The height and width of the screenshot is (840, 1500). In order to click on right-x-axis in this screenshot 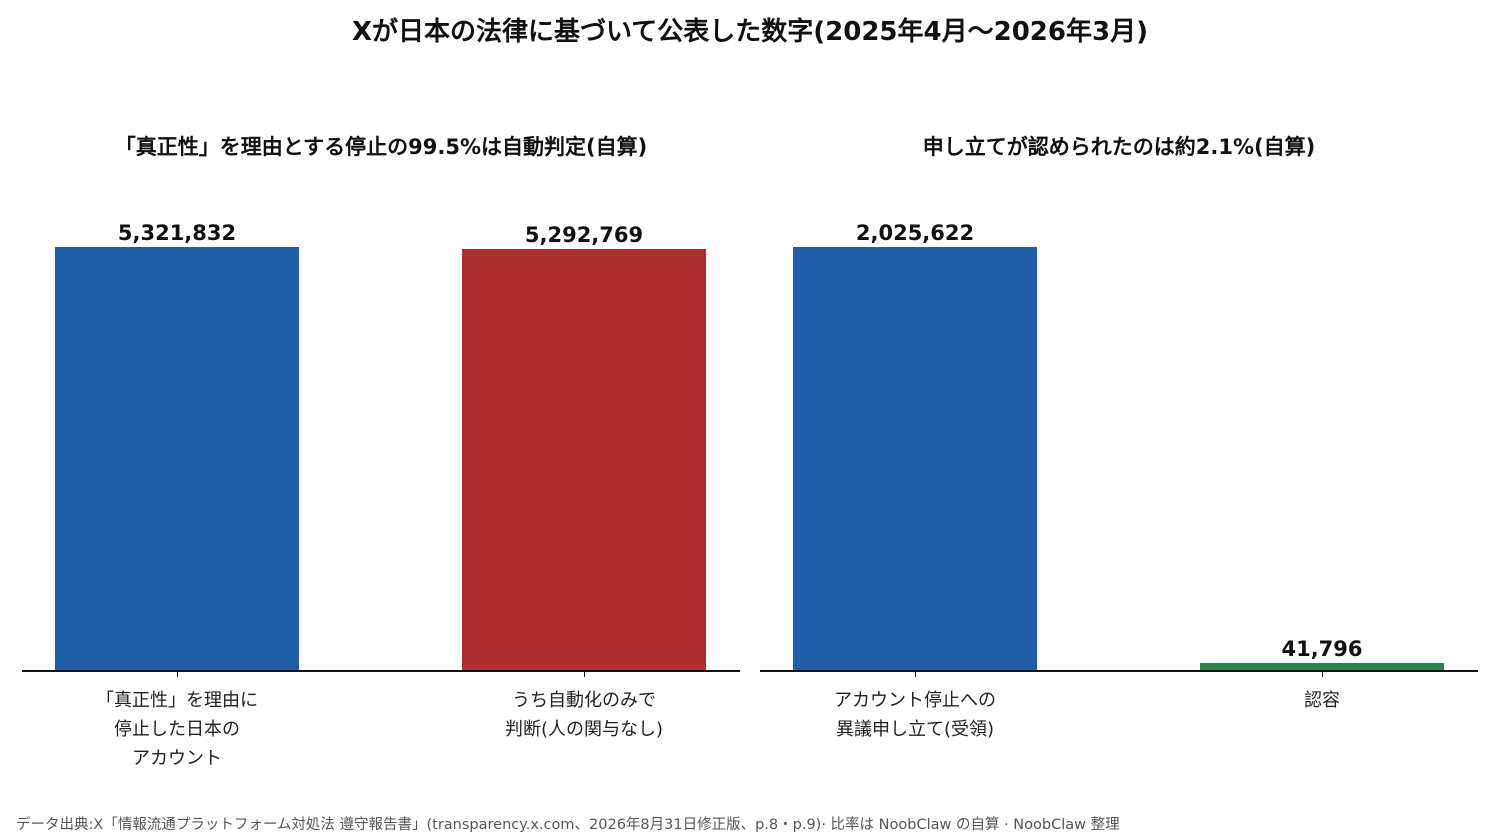, I will do `click(1119, 671)`.